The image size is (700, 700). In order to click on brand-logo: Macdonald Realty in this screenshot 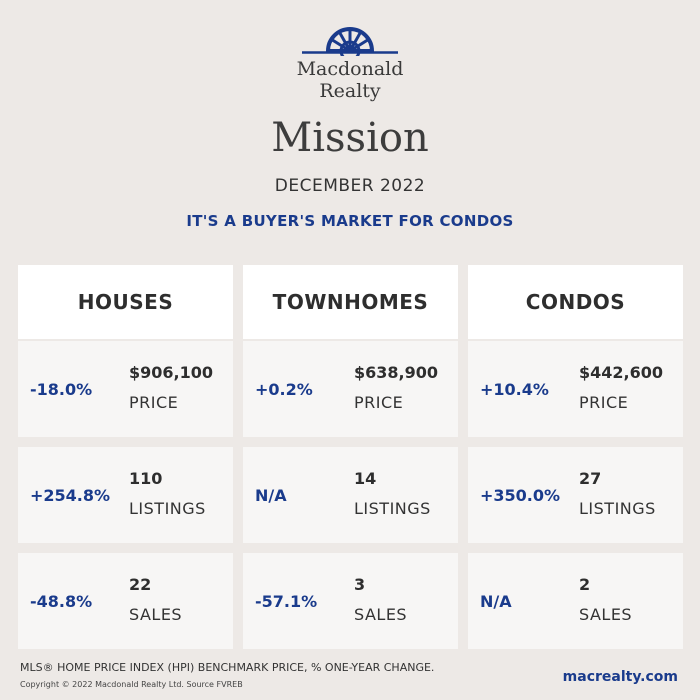, I will do `click(350, 62)`.